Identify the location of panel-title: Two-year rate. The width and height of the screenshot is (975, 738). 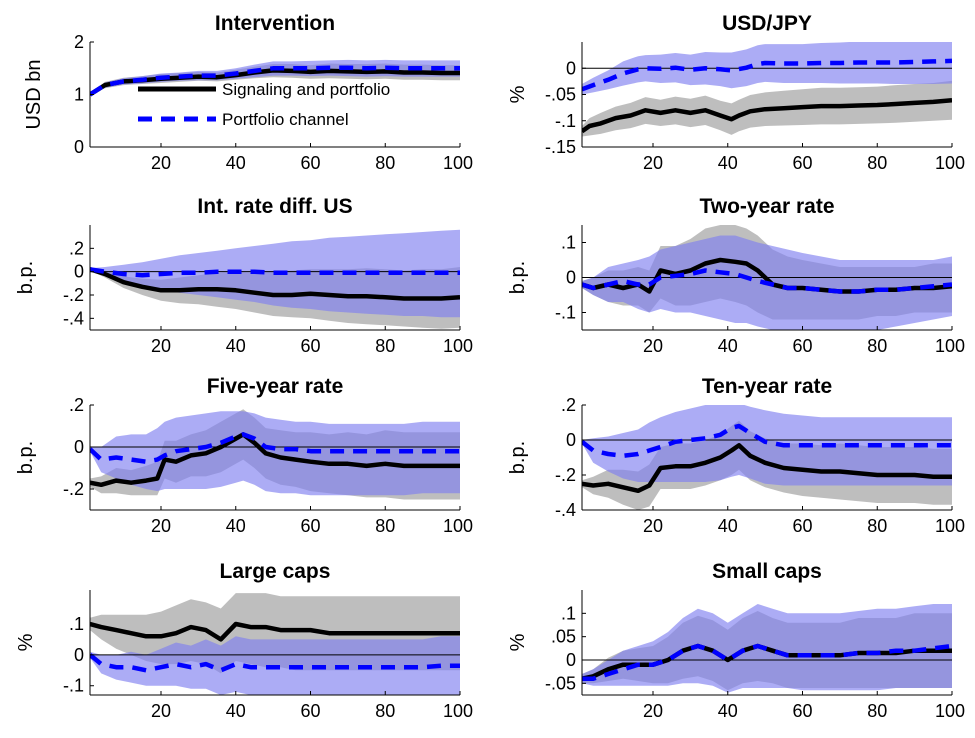
(767, 206).